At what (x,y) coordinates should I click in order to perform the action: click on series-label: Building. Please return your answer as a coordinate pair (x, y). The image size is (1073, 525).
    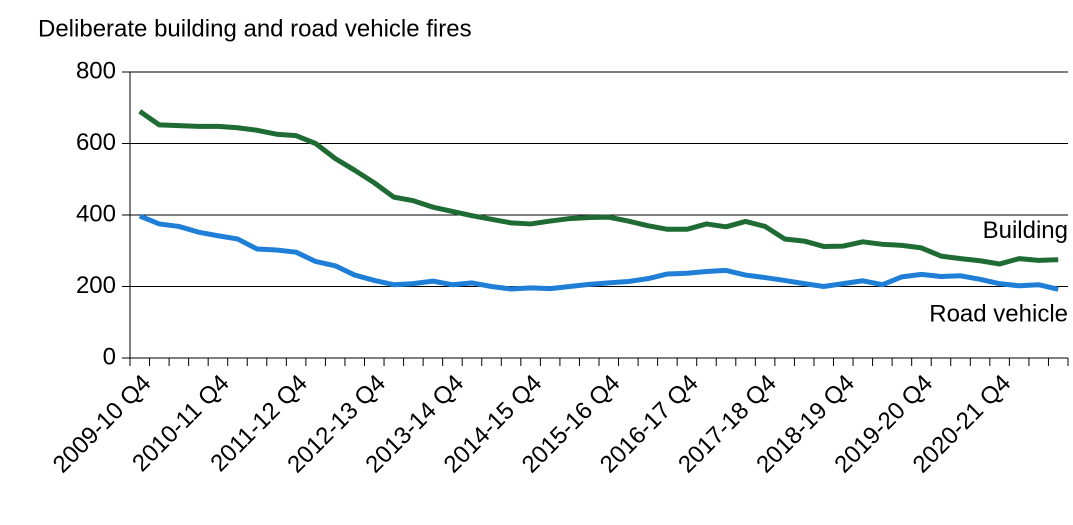
    Looking at the image, I should click on (1025, 230).